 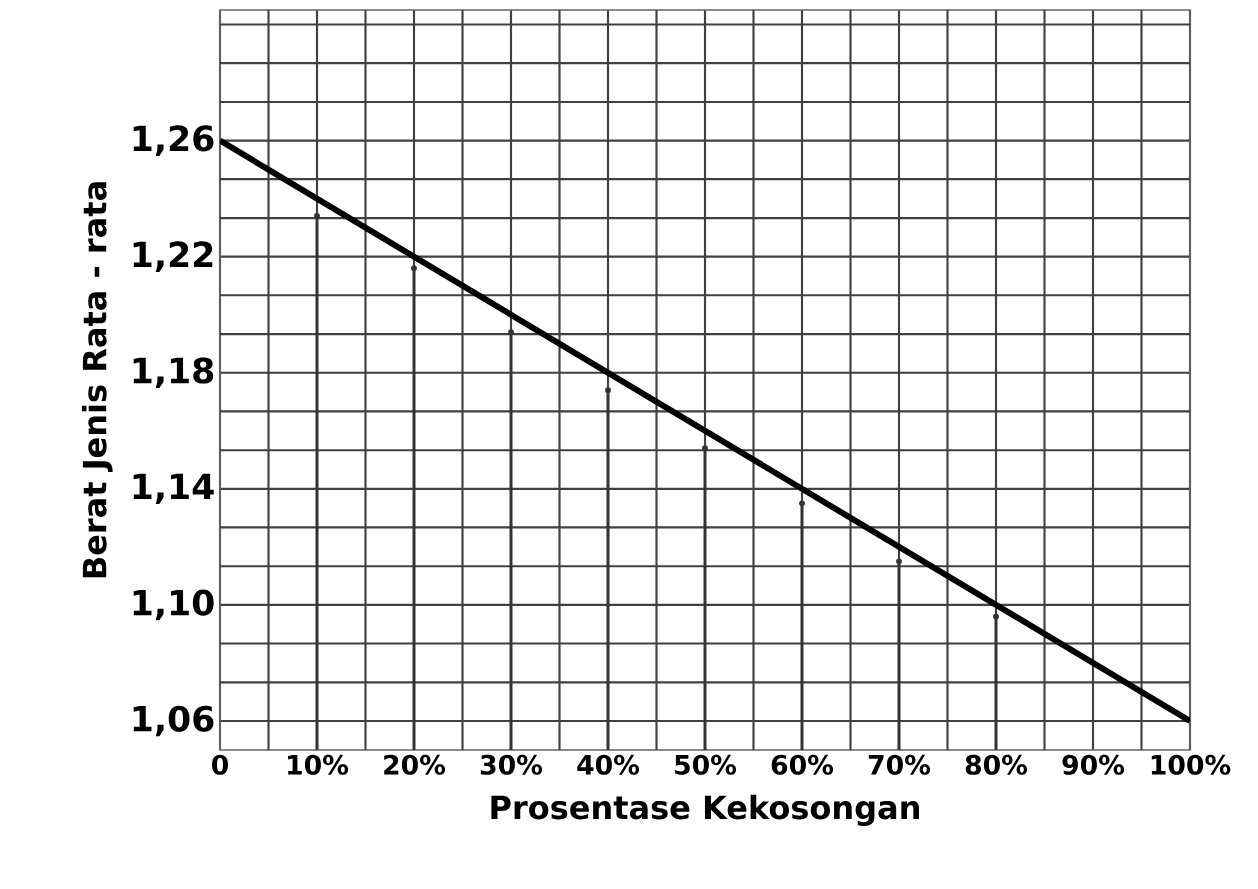 What do you see at coordinates (173, 373) in the screenshot?
I see `y-tick-label: 1,18` at bounding box center [173, 373].